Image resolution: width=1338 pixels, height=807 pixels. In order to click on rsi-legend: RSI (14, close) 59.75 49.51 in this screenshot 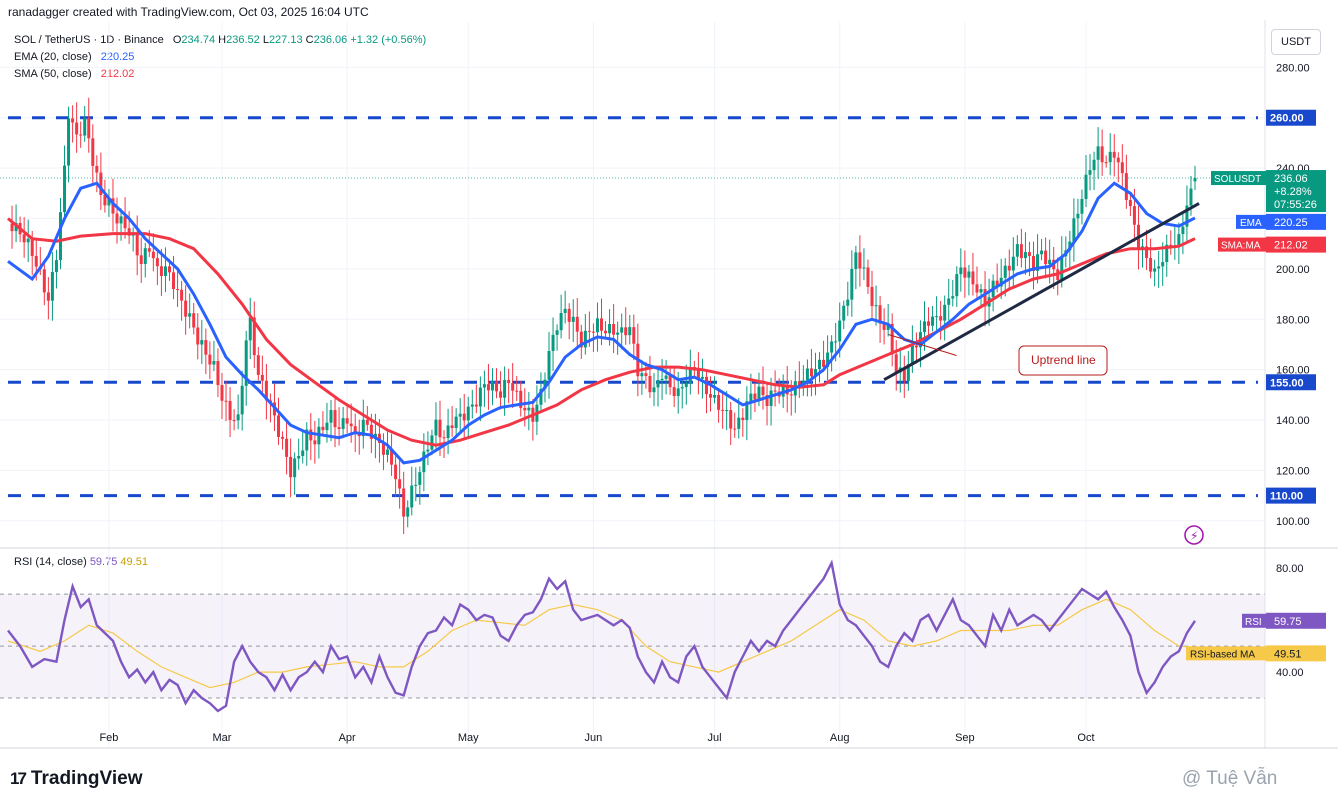, I will do `click(81, 562)`.